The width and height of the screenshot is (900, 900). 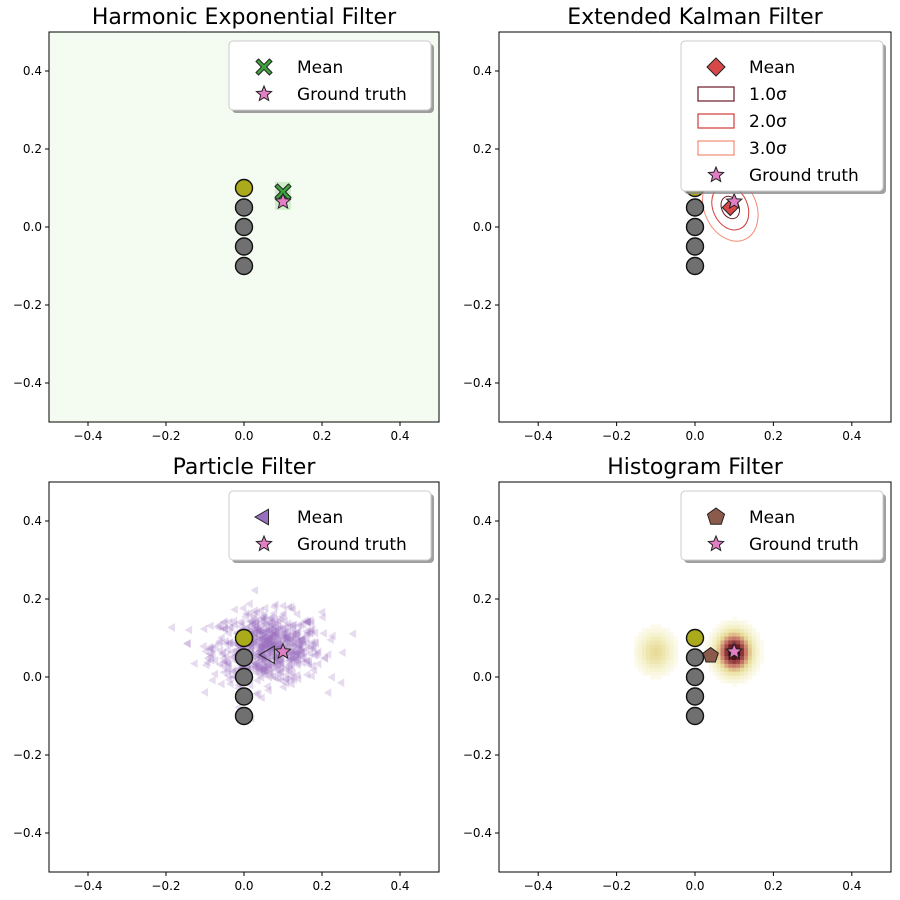 I want to click on y-tick-label: 0.4, so click(x=482, y=71).